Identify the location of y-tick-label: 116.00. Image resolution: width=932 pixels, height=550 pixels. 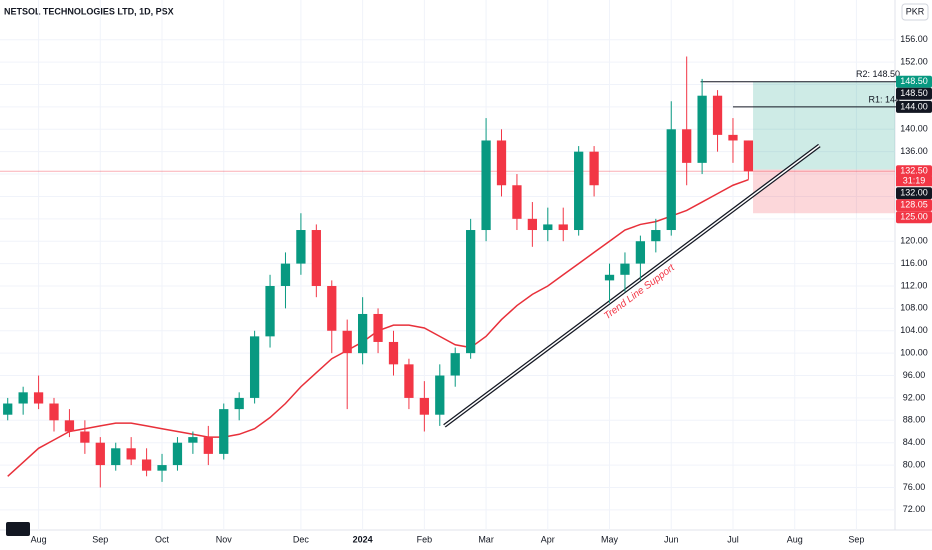
(914, 263).